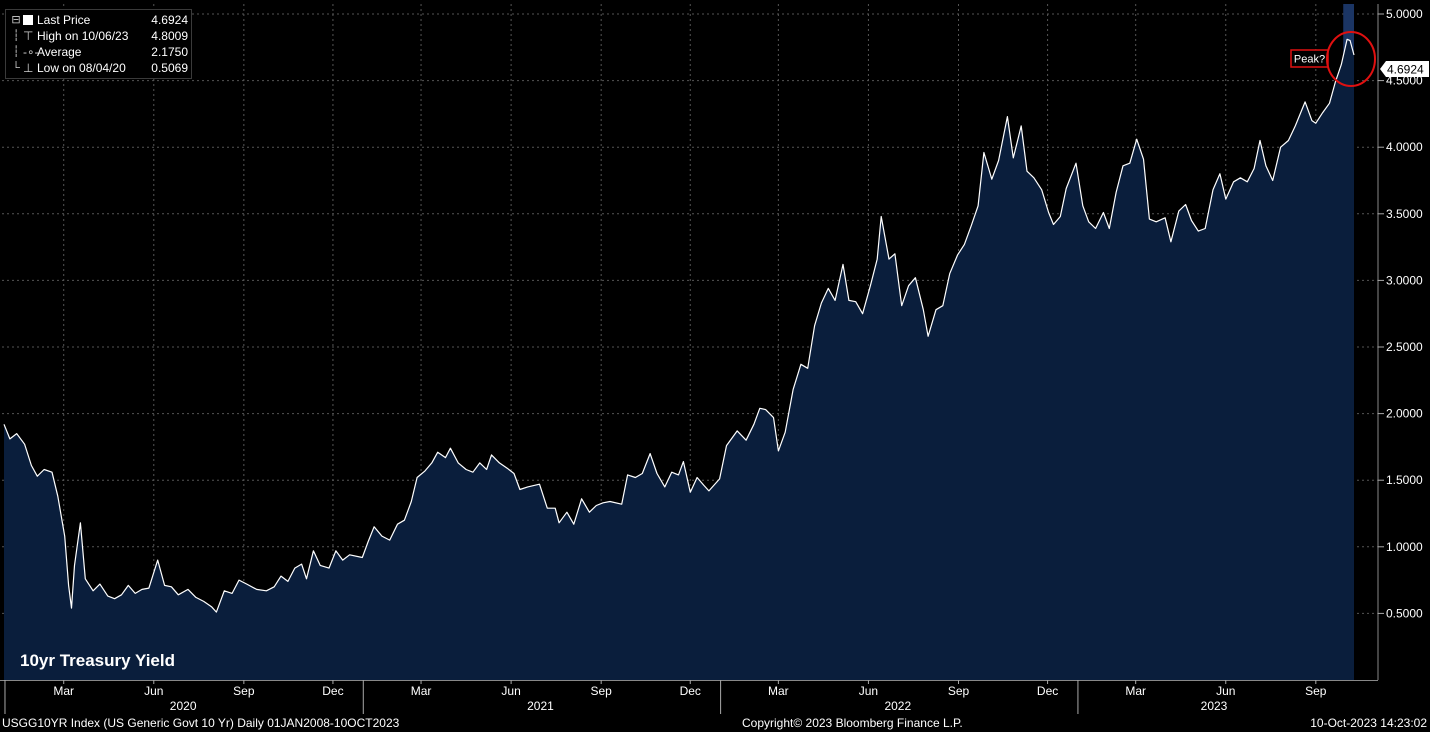  What do you see at coordinates (98, 52) in the screenshot?
I see `legend-row-average: ┆ -∘- Average 2.1750` at bounding box center [98, 52].